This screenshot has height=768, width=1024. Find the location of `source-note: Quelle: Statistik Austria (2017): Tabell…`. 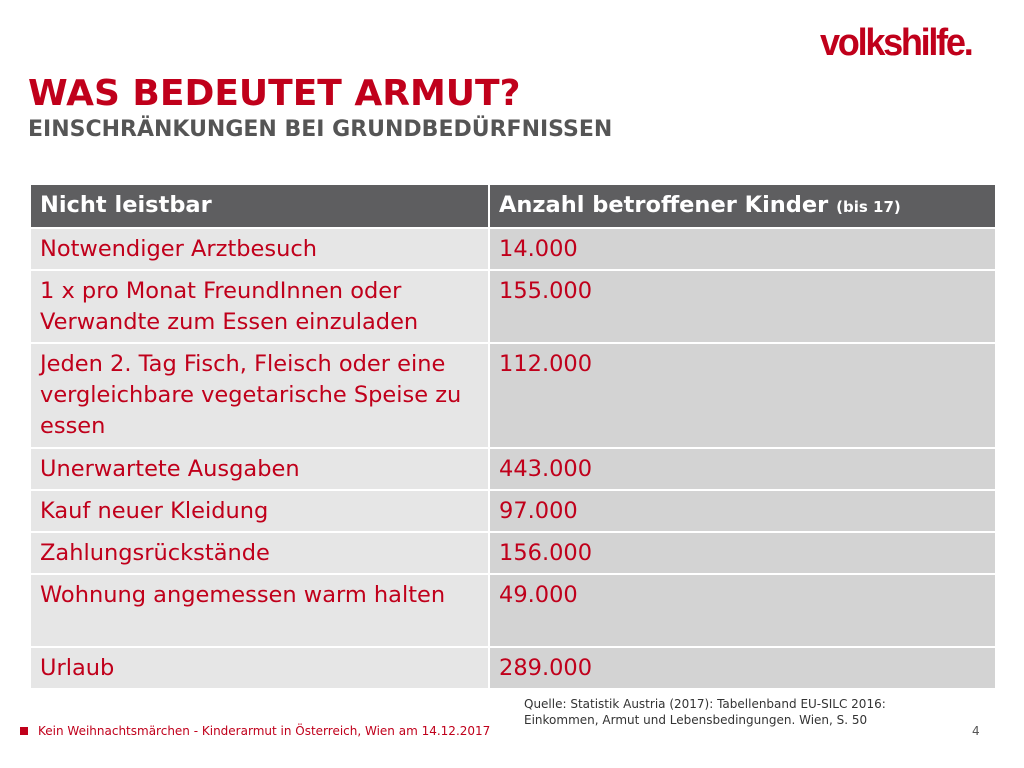

source-note: Quelle: Statistik Austria (2017): Tabell… is located at coordinates (739, 712).